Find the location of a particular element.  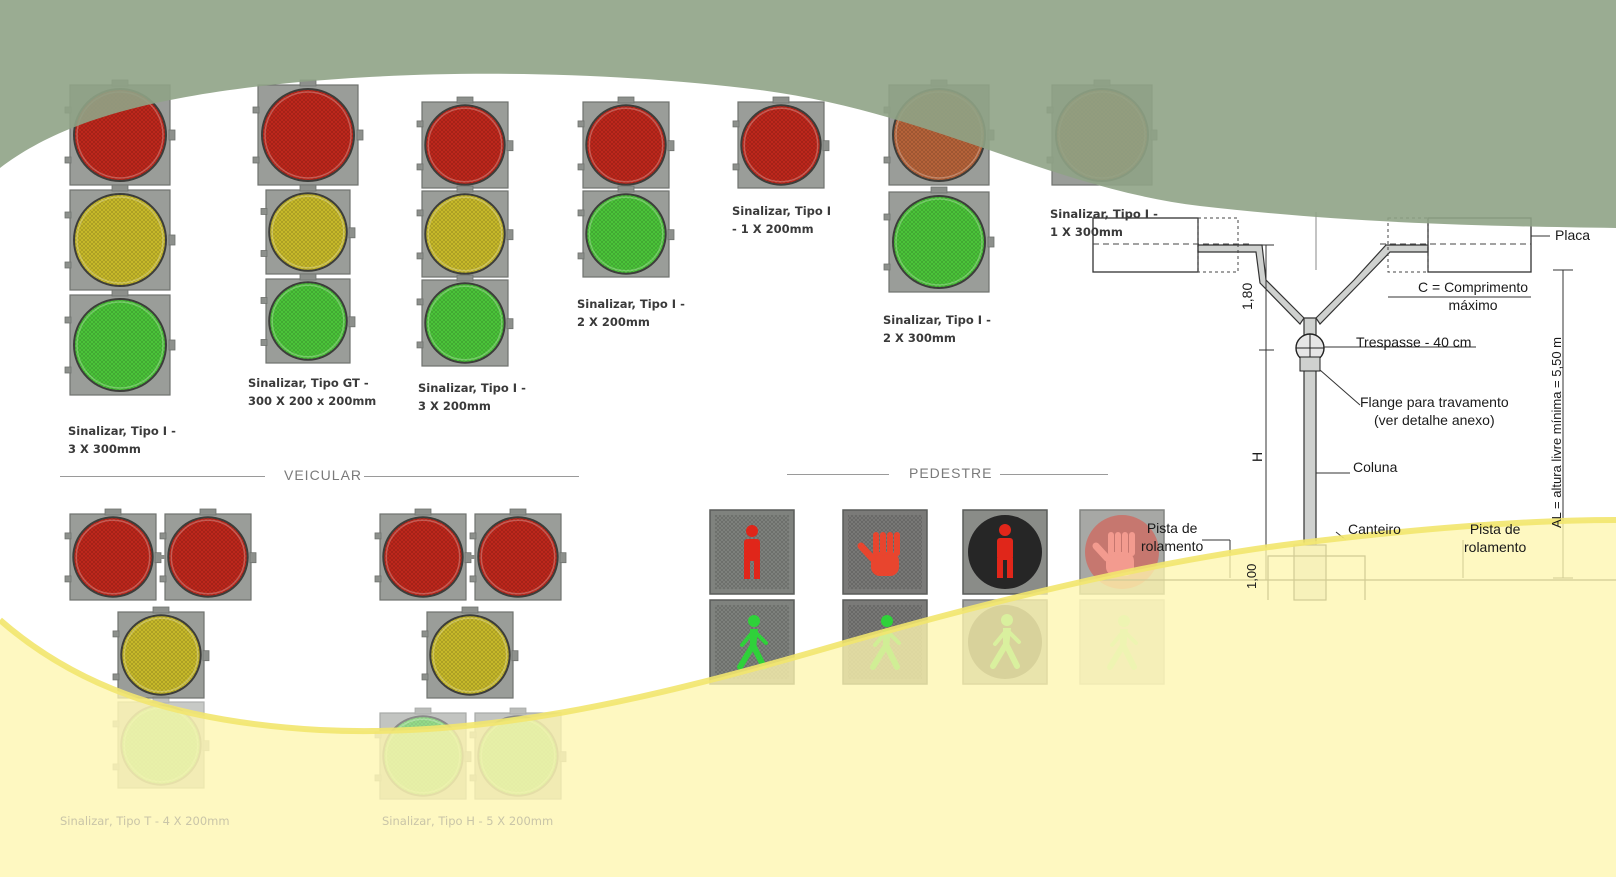

label-tipo-gt: Sinalizar, Tipo GT - 300 X 200 x 200mm is located at coordinates (312, 392).